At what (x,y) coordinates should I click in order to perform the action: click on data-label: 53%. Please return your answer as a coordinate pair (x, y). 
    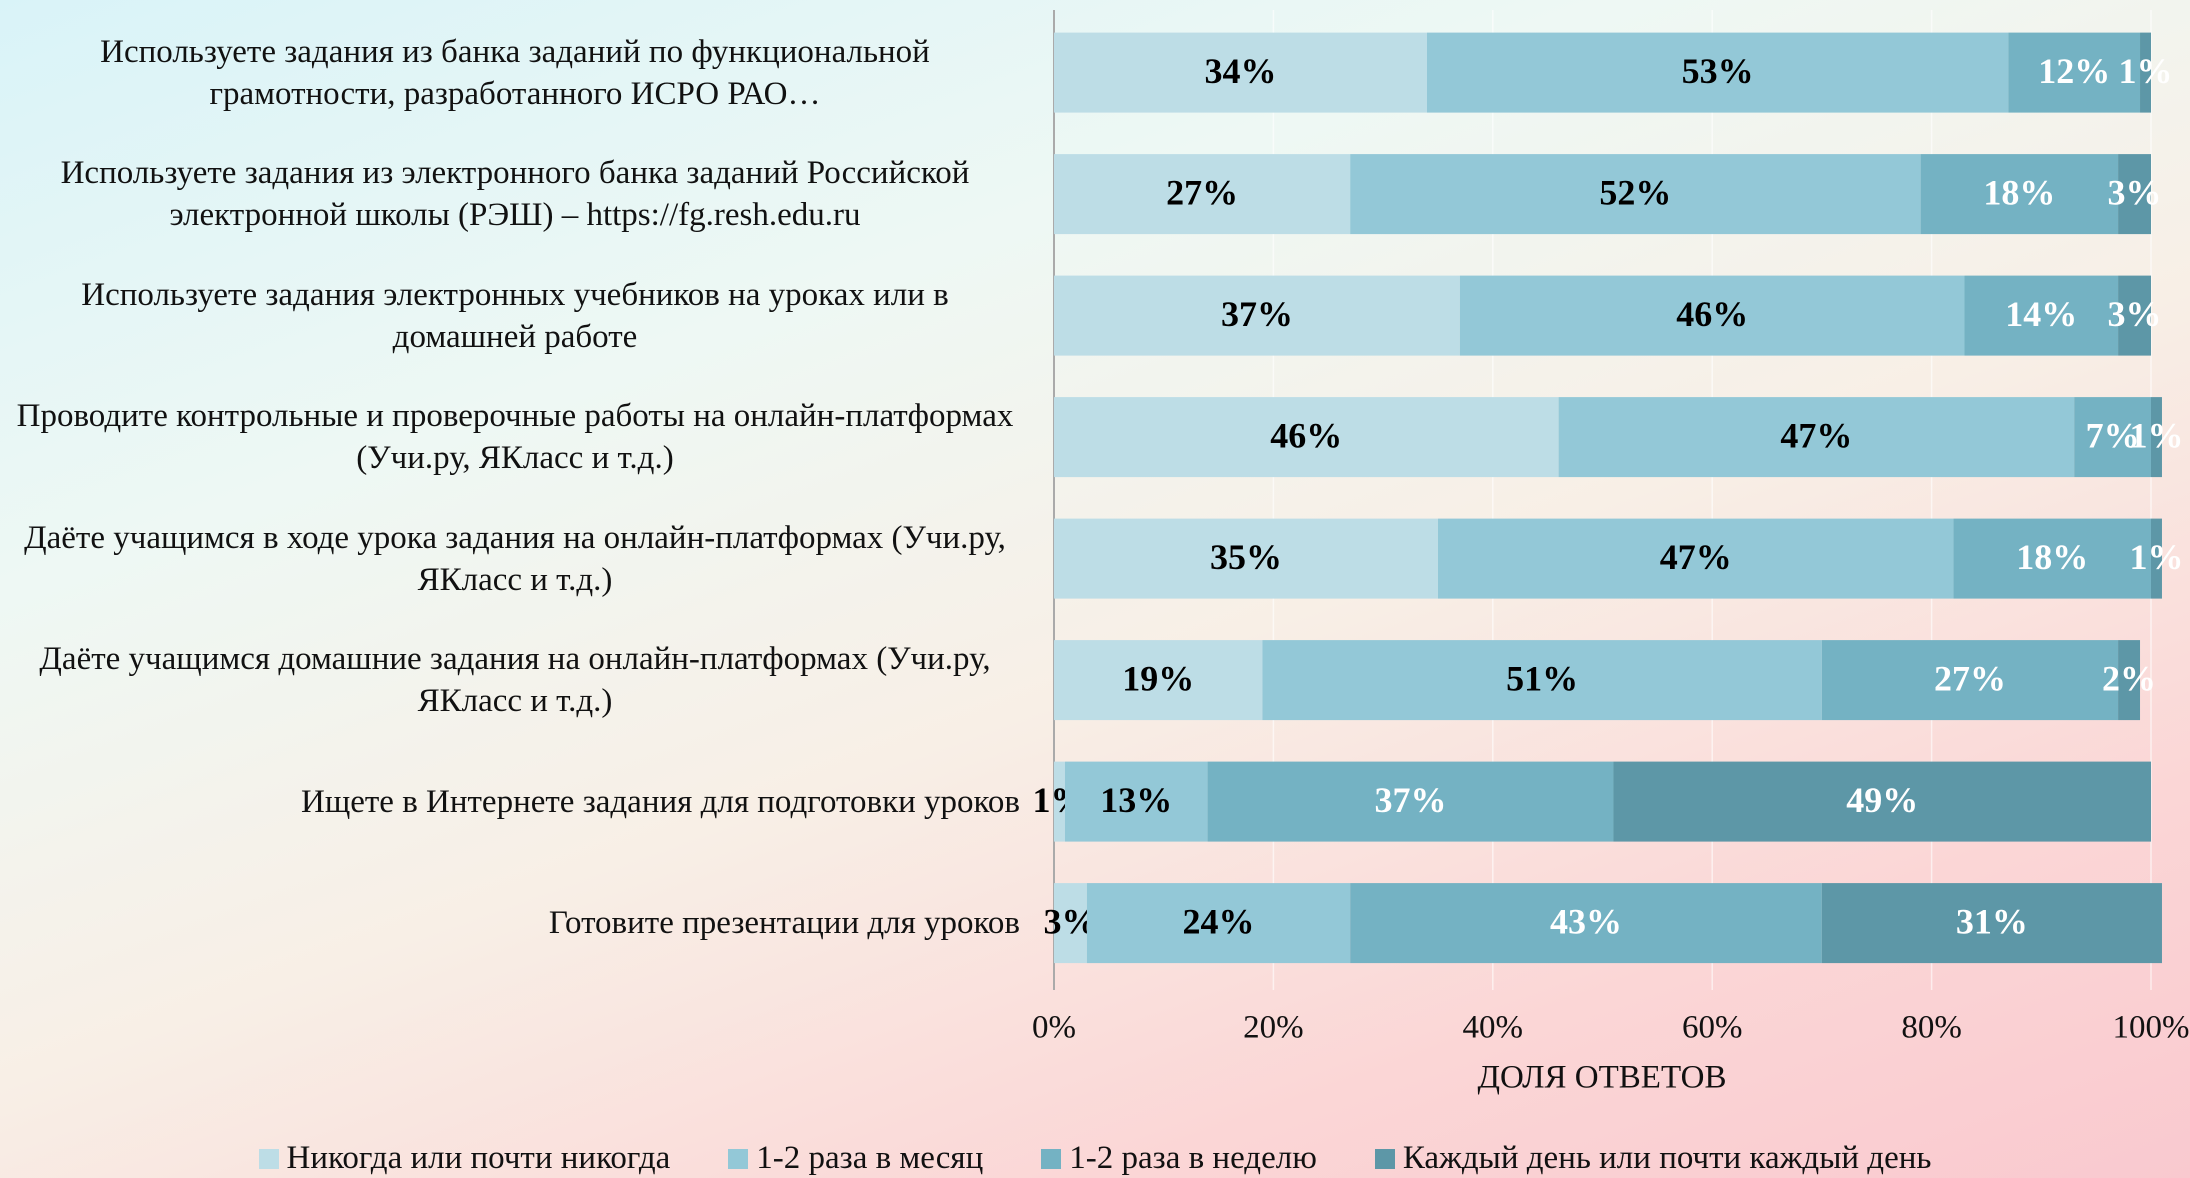
    Looking at the image, I should click on (1718, 71).